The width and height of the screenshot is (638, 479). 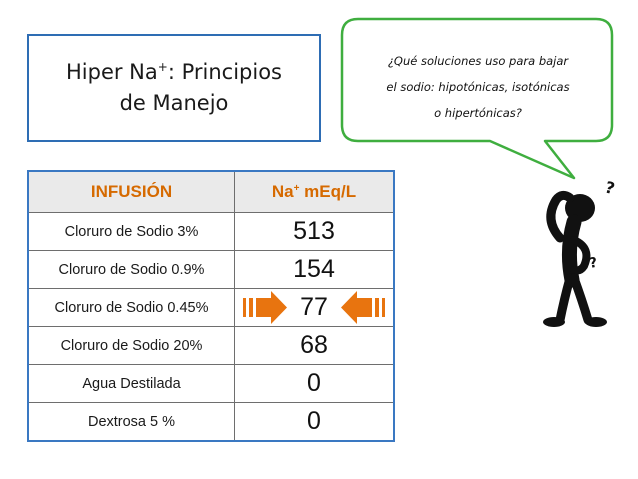 What do you see at coordinates (314, 345) in the screenshot?
I see `row-value: 68` at bounding box center [314, 345].